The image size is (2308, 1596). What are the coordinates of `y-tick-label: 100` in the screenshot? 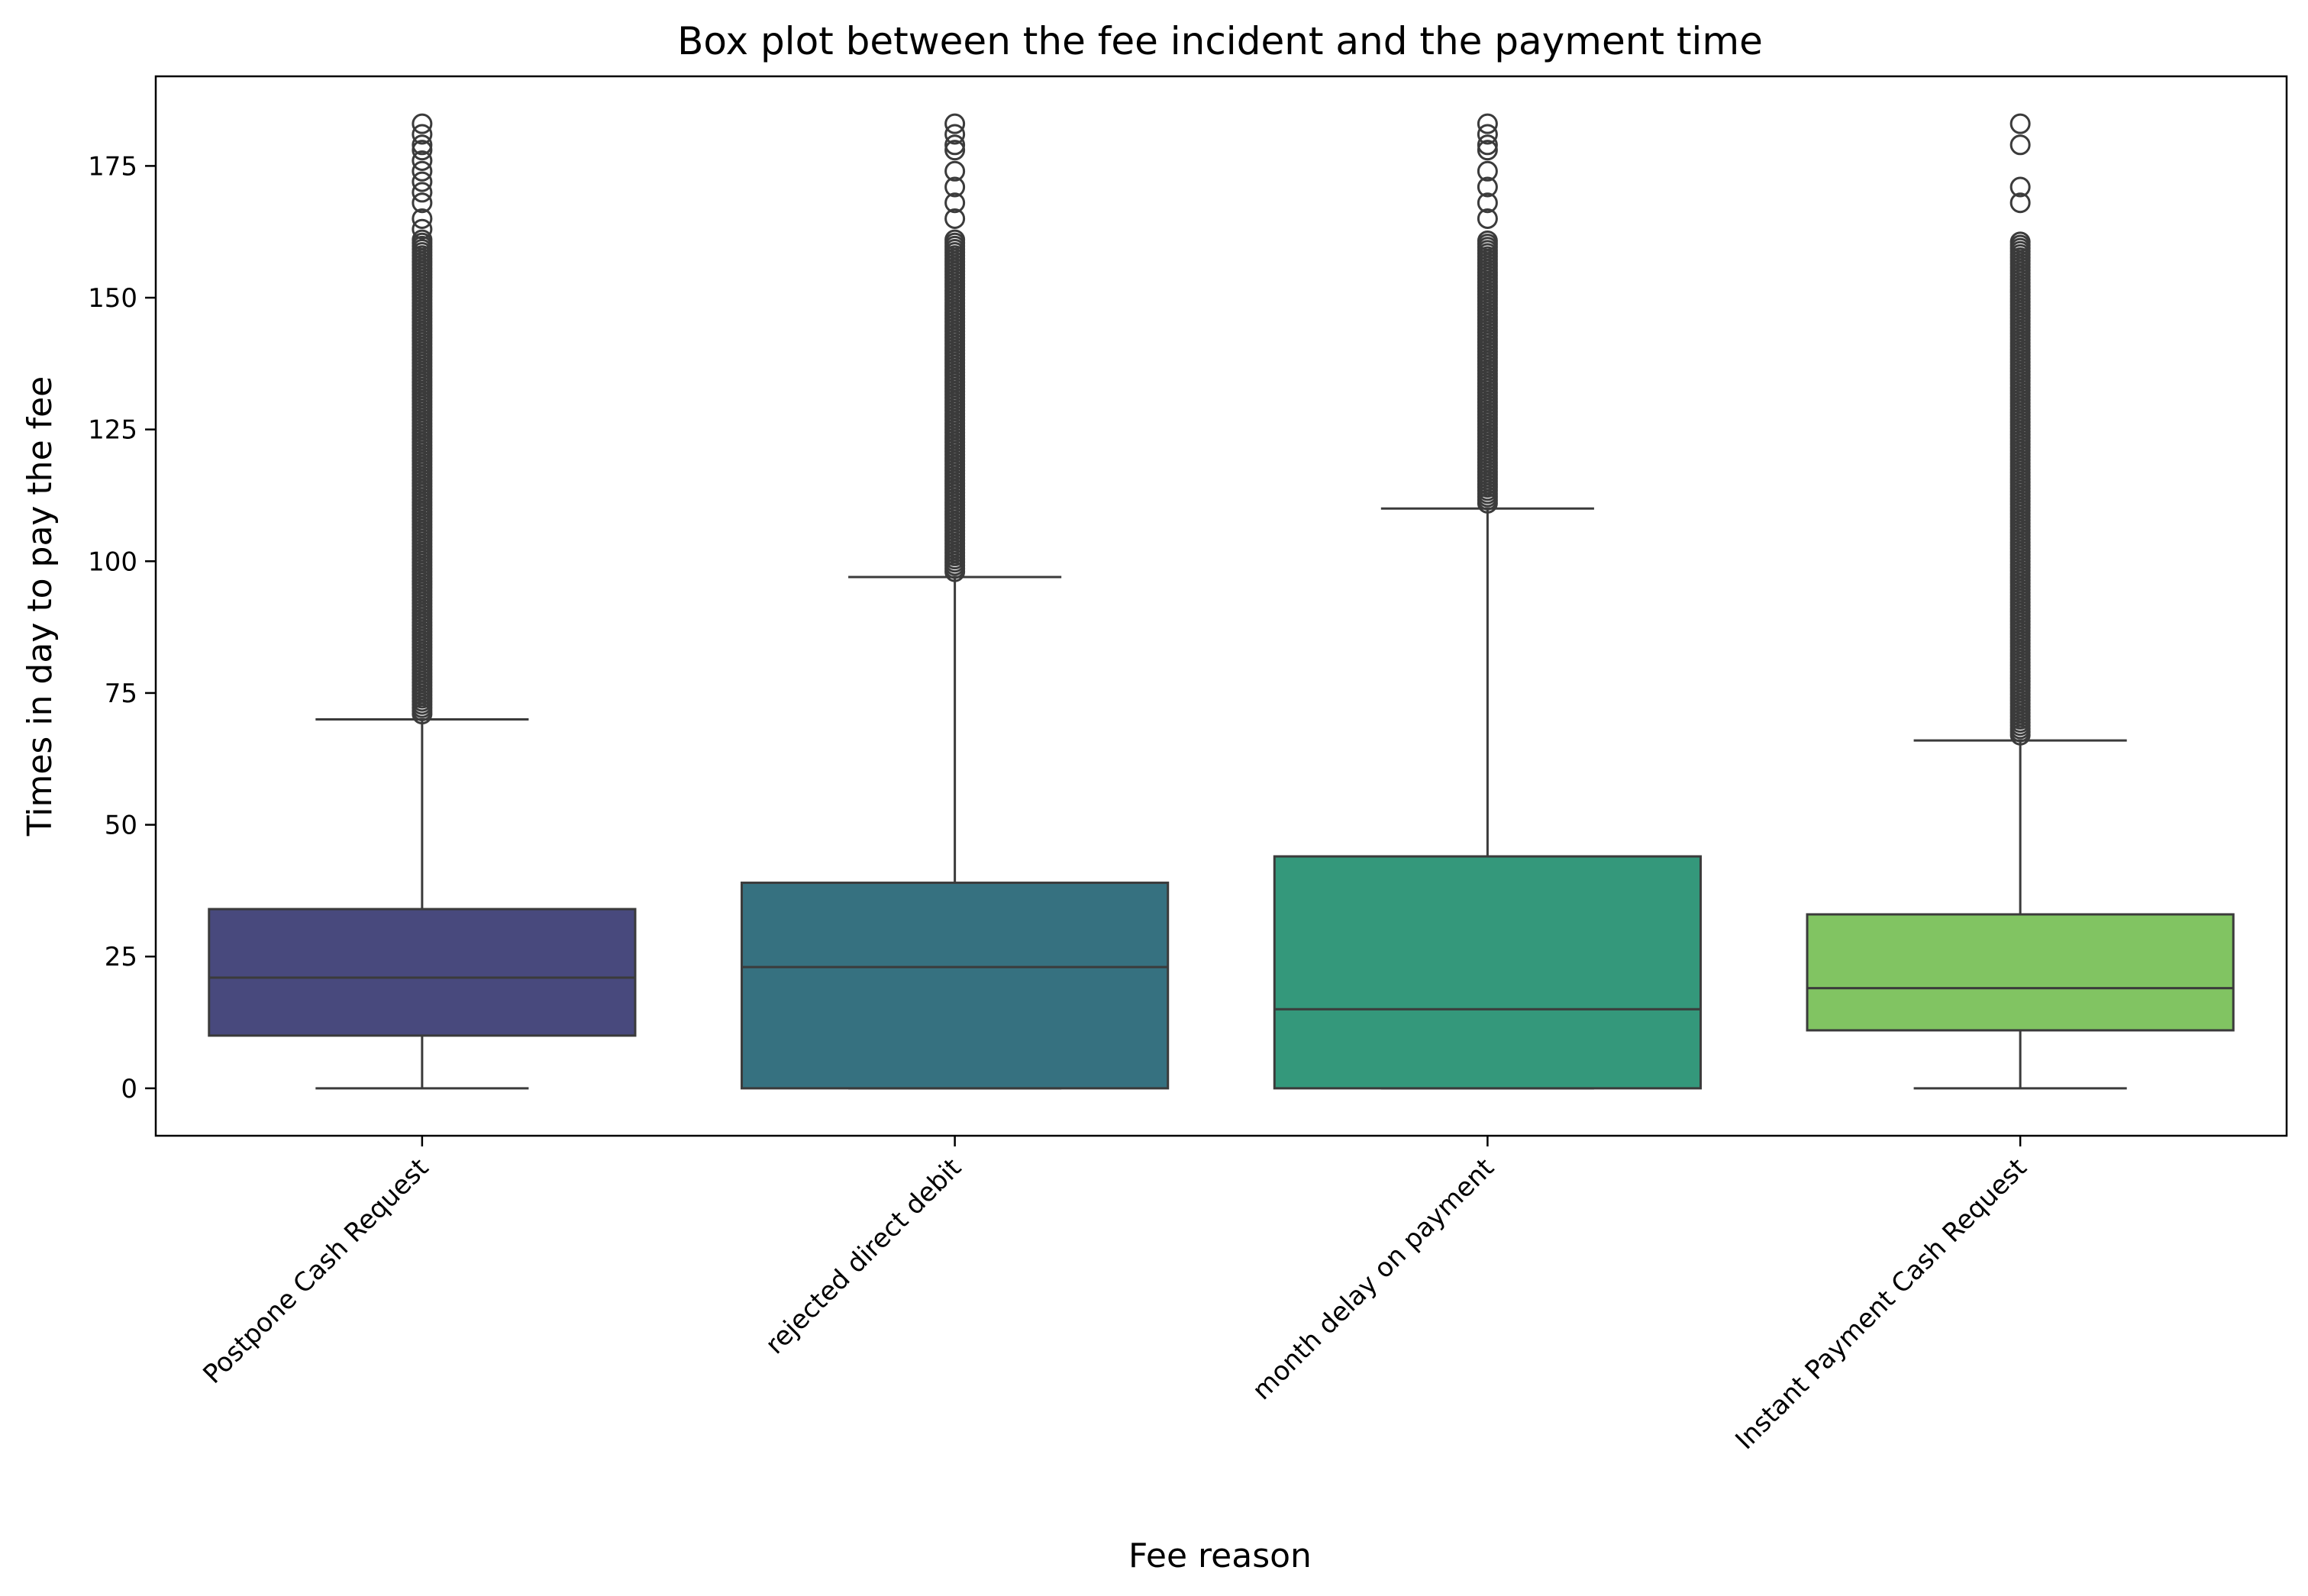 It's located at (112, 562).